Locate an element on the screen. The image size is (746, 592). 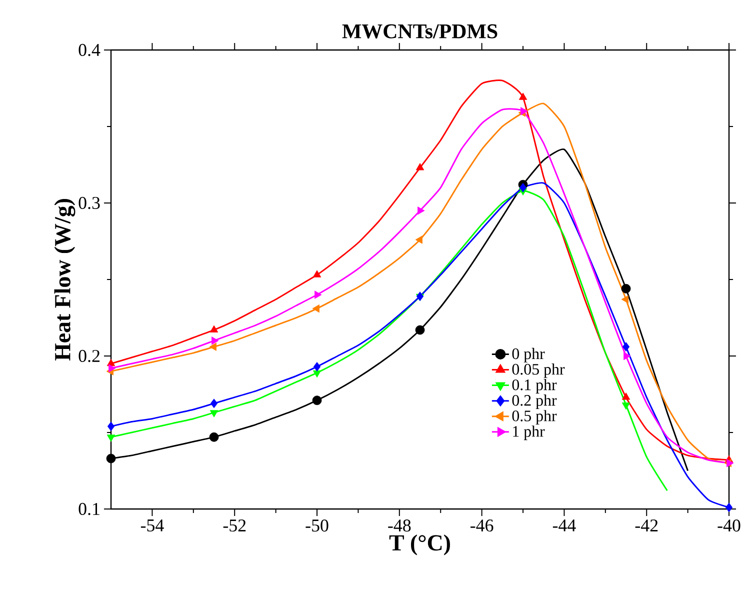
y-axis-title: Heat Flow (W/g) is located at coordinates (65, 280).